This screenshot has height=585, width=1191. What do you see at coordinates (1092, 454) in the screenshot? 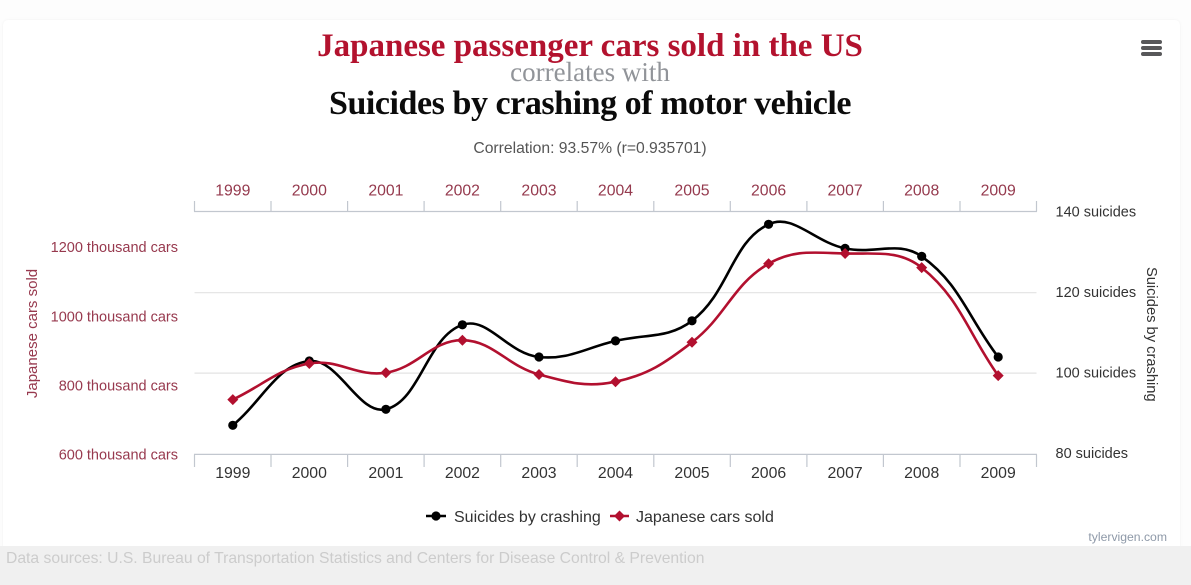
I see `svg-text: 80 suicides` at bounding box center [1092, 454].